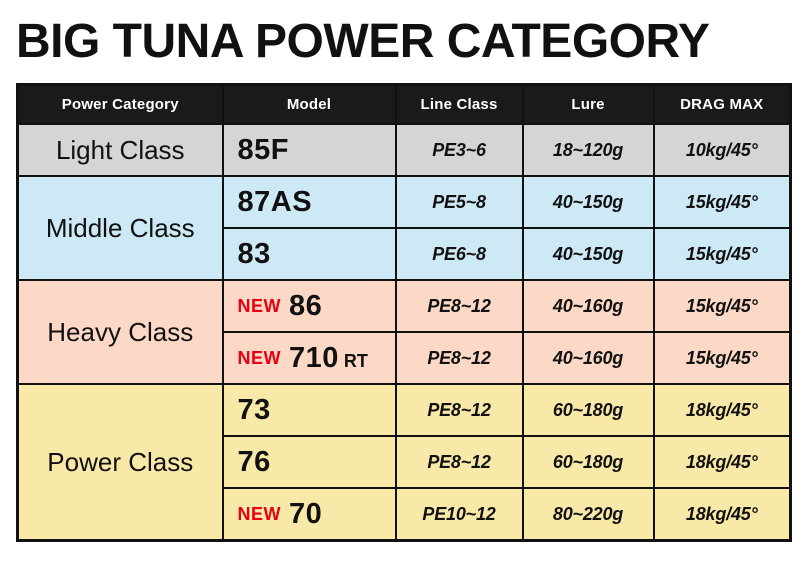  What do you see at coordinates (459, 150) in the screenshot?
I see `line-class-cell: PE3~6` at bounding box center [459, 150].